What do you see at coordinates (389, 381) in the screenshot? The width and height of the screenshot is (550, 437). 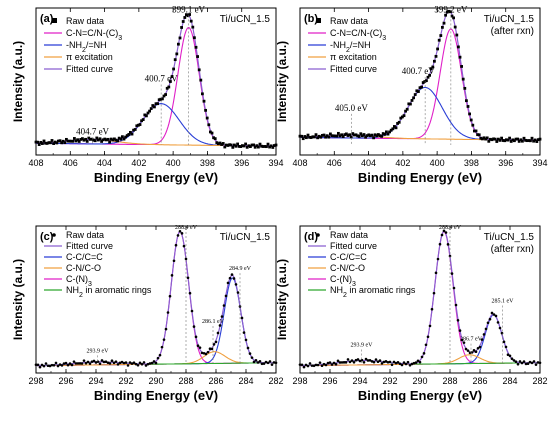 I see `x-tick-label: 292` at bounding box center [389, 381].